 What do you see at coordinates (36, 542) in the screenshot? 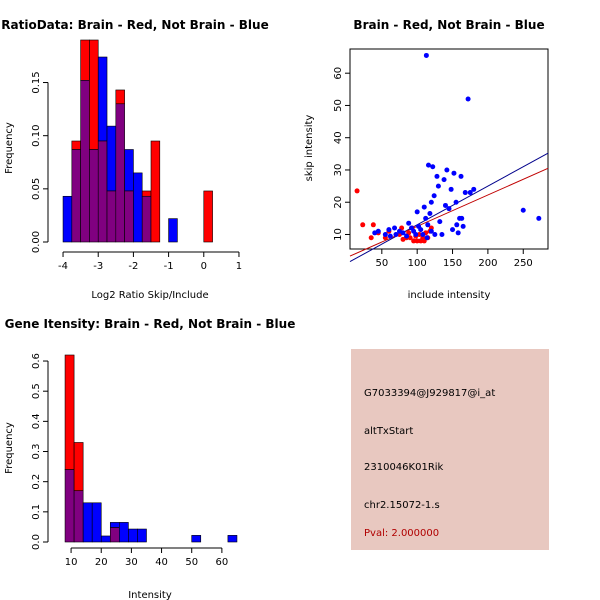
I see `intensity-histogram-y-tick-label: 0.0` at bounding box center [36, 542].